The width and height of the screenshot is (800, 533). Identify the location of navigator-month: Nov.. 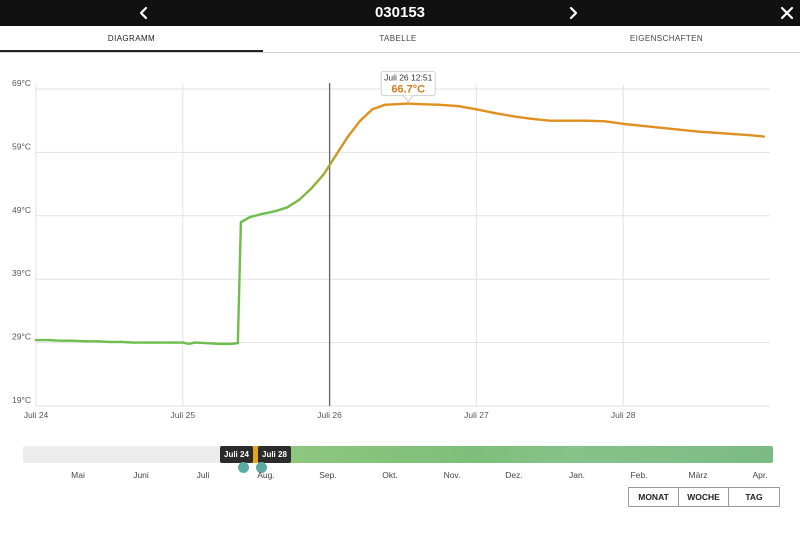
(452, 475).